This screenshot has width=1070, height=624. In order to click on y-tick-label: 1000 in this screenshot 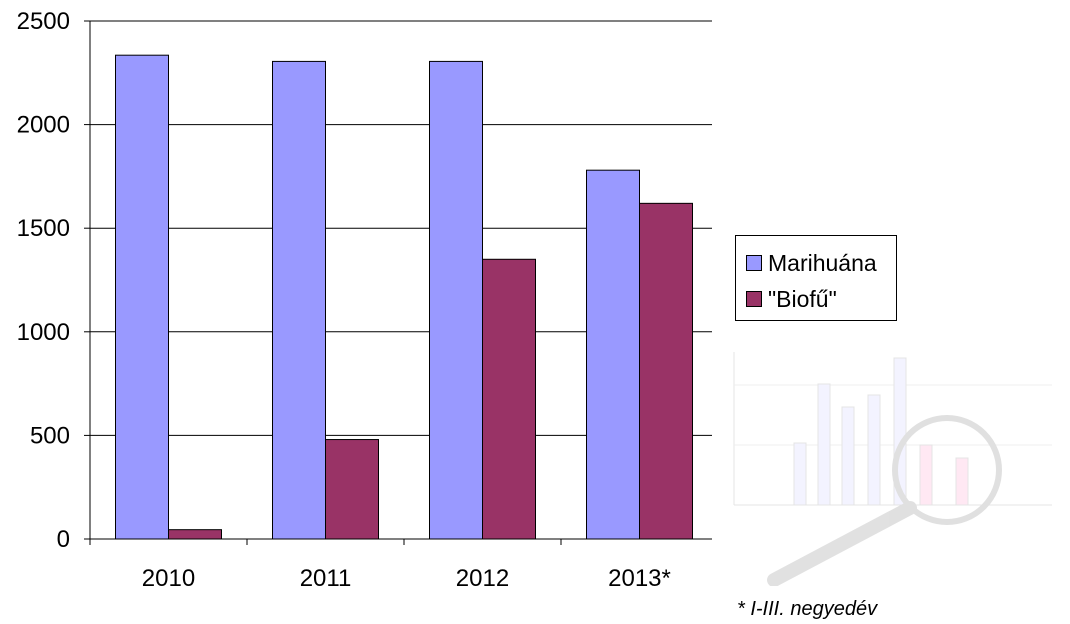, I will do `click(43, 332)`.